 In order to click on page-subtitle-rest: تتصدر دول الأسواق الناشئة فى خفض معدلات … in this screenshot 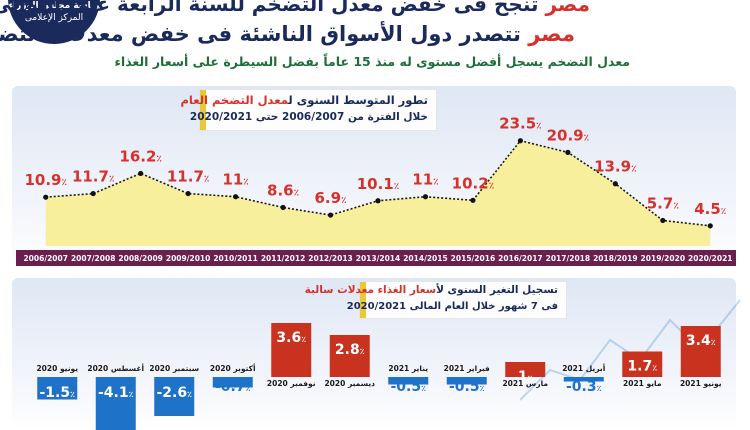, I will do `click(260, 34)`.